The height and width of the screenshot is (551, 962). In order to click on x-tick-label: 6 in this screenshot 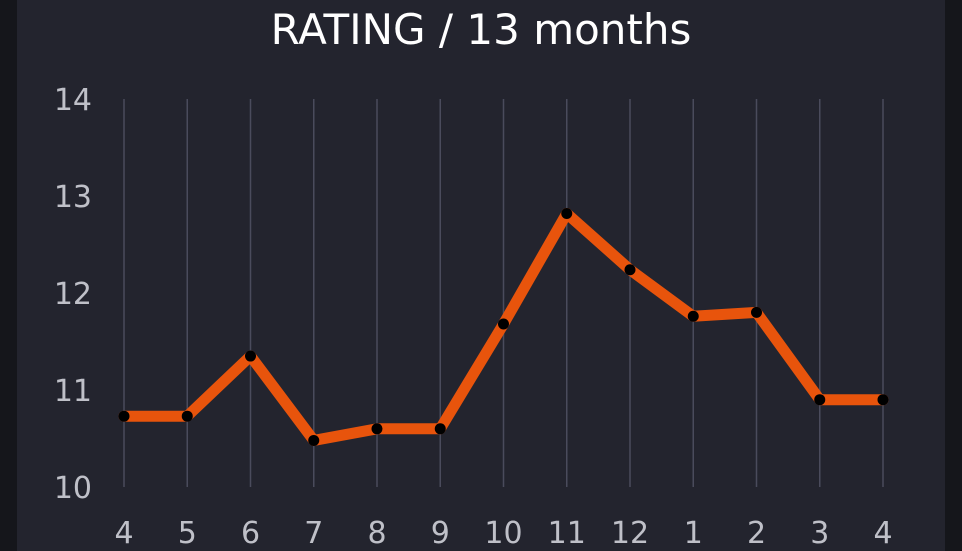, I will do `click(250, 533)`.